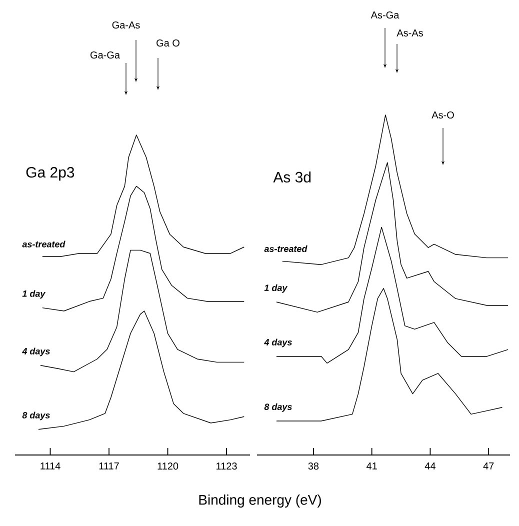  Describe the element at coordinates (371, 466) in the screenshot. I see `x-tick-label: 41` at that location.